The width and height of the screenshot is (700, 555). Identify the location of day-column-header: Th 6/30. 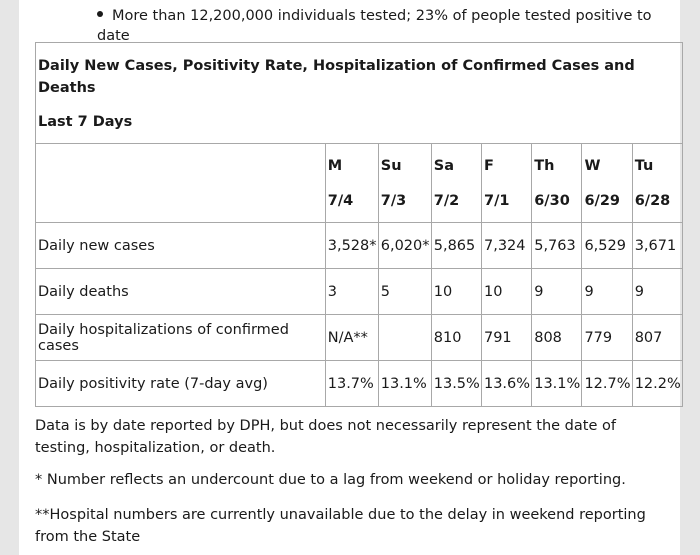
(557, 183).